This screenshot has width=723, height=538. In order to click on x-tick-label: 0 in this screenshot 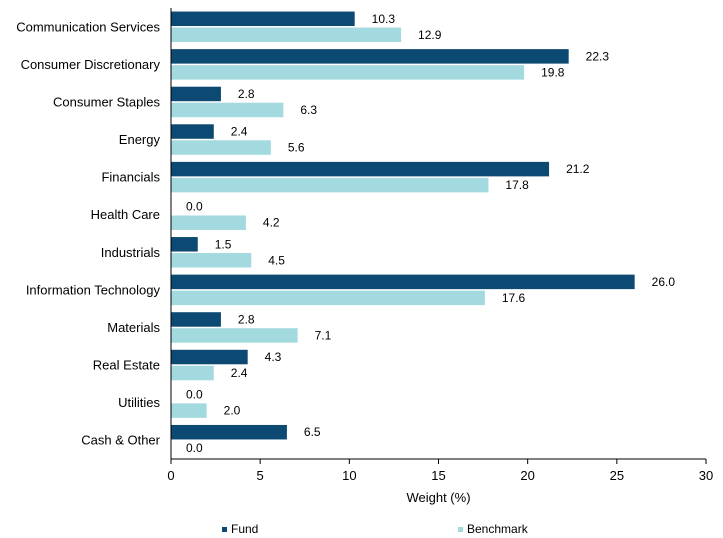, I will do `click(170, 475)`.